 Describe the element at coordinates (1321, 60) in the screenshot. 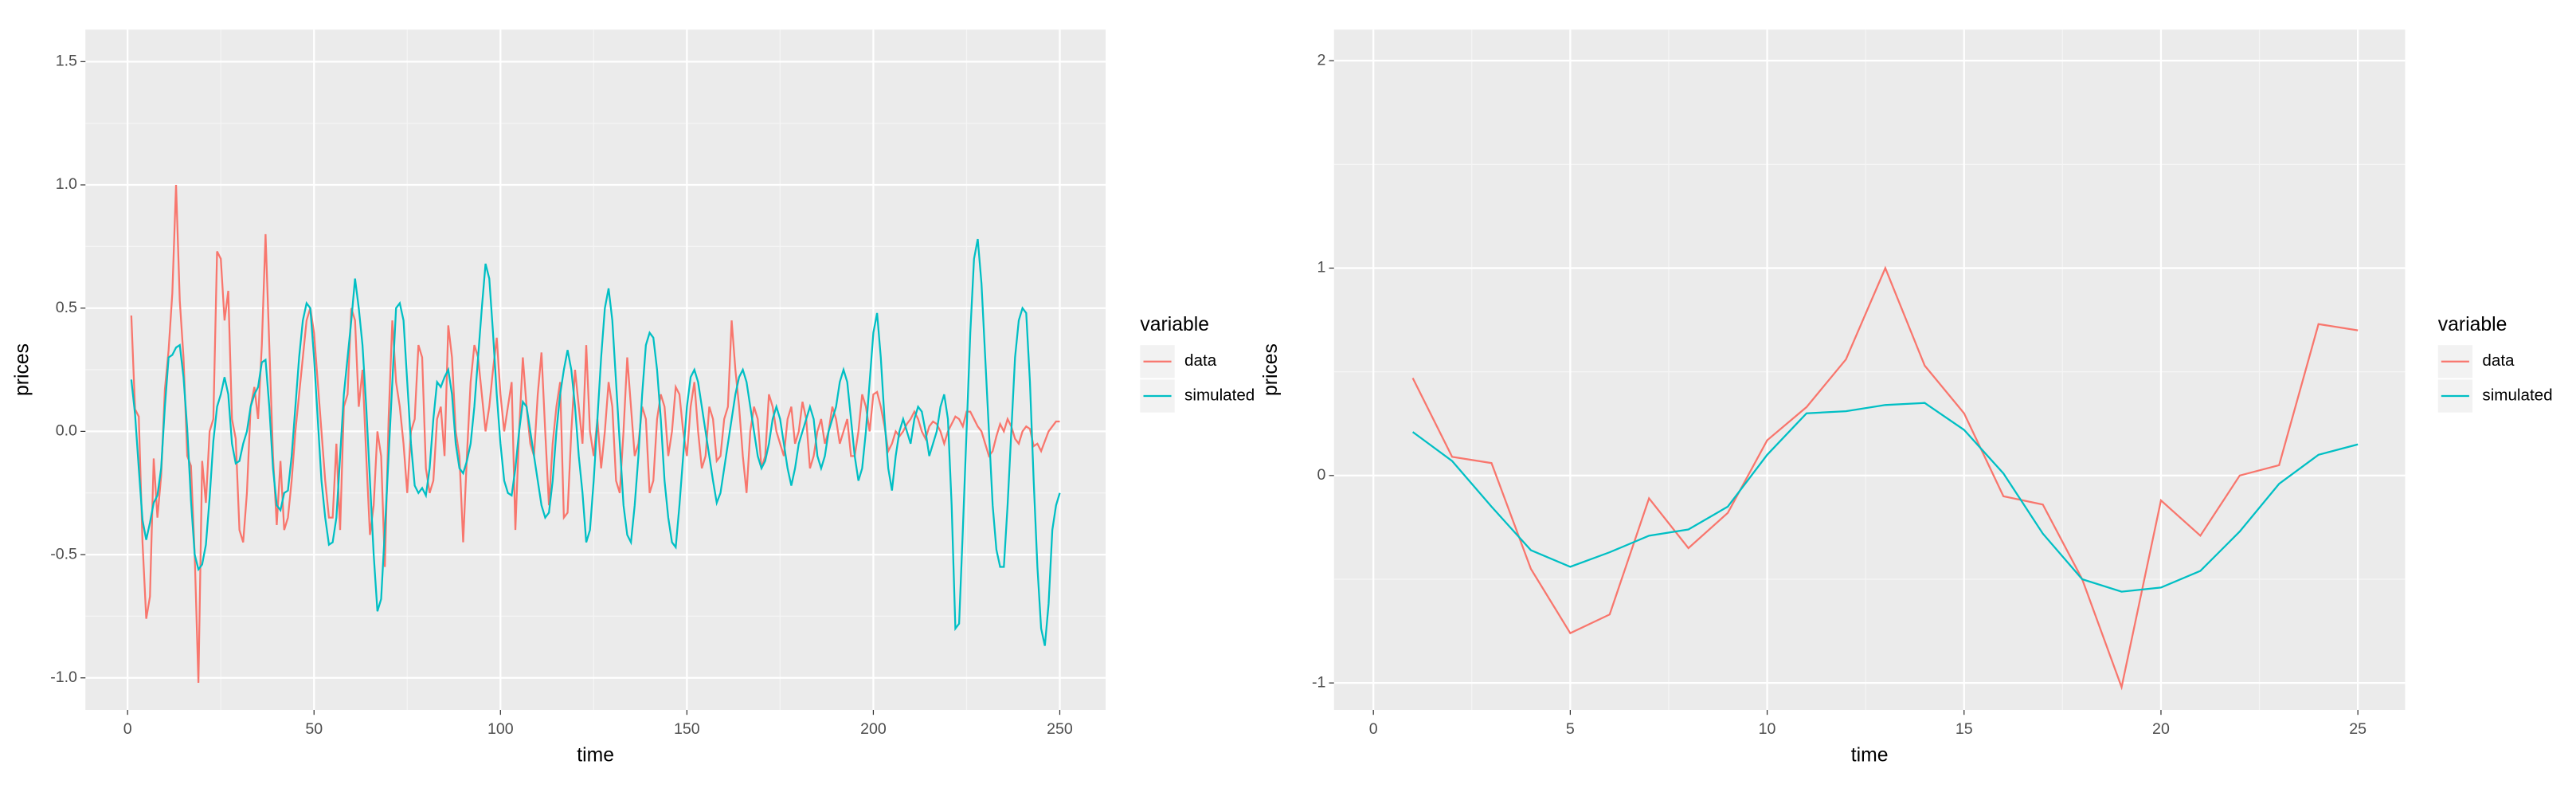

I see `y-tick-label: 2` at that location.